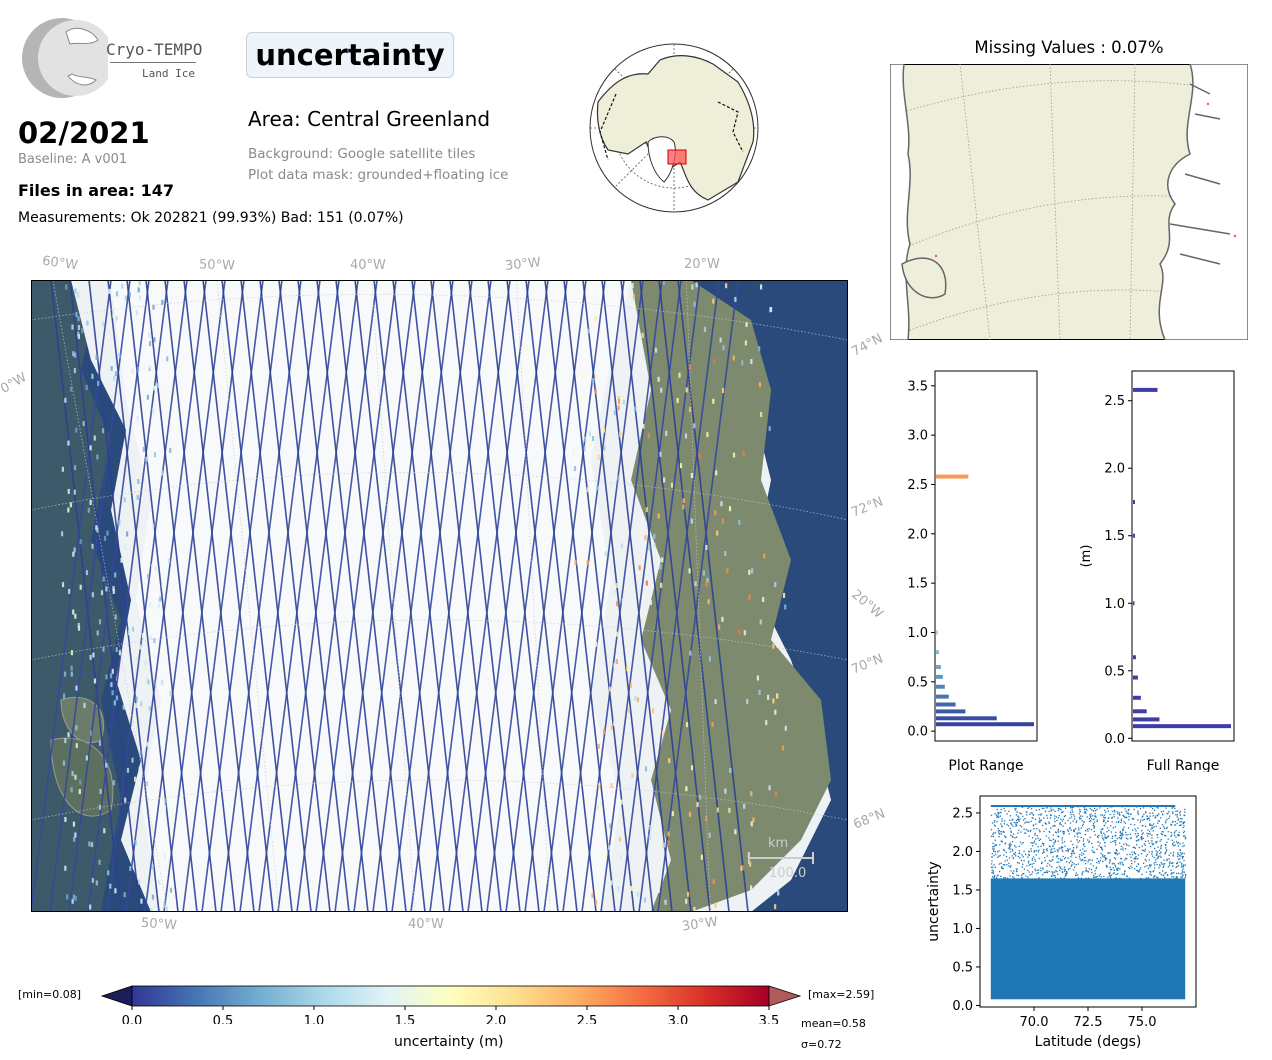  What do you see at coordinates (217, 265) in the screenshot?
I see `lon-label-top: 50°W` at bounding box center [217, 265].